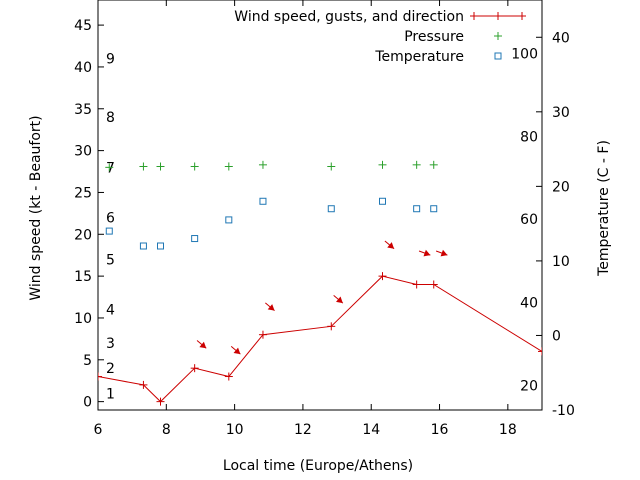  What do you see at coordinates (166, 430) in the screenshot?
I see `x-tick-label: 8` at bounding box center [166, 430].